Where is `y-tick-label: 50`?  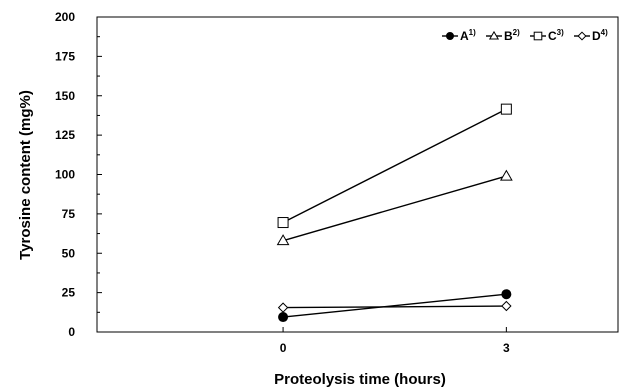
y-tick-label: 50 is located at coordinates (69, 253).